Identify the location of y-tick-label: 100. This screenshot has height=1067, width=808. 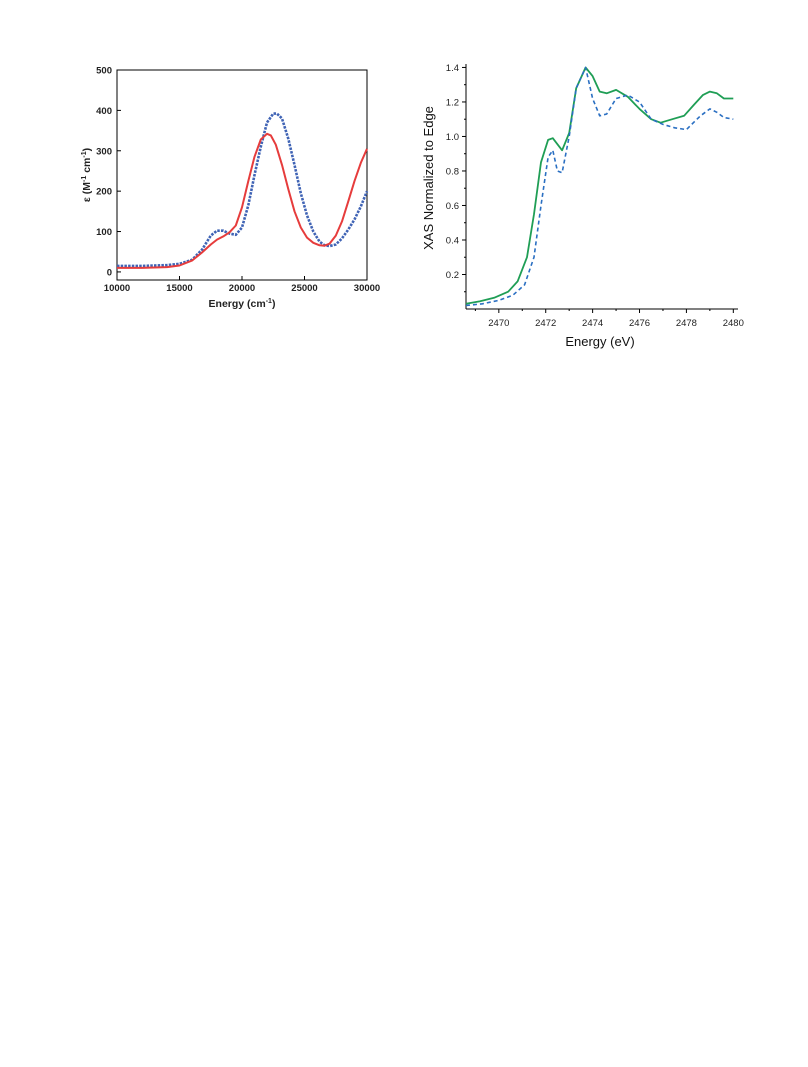
(104, 232).